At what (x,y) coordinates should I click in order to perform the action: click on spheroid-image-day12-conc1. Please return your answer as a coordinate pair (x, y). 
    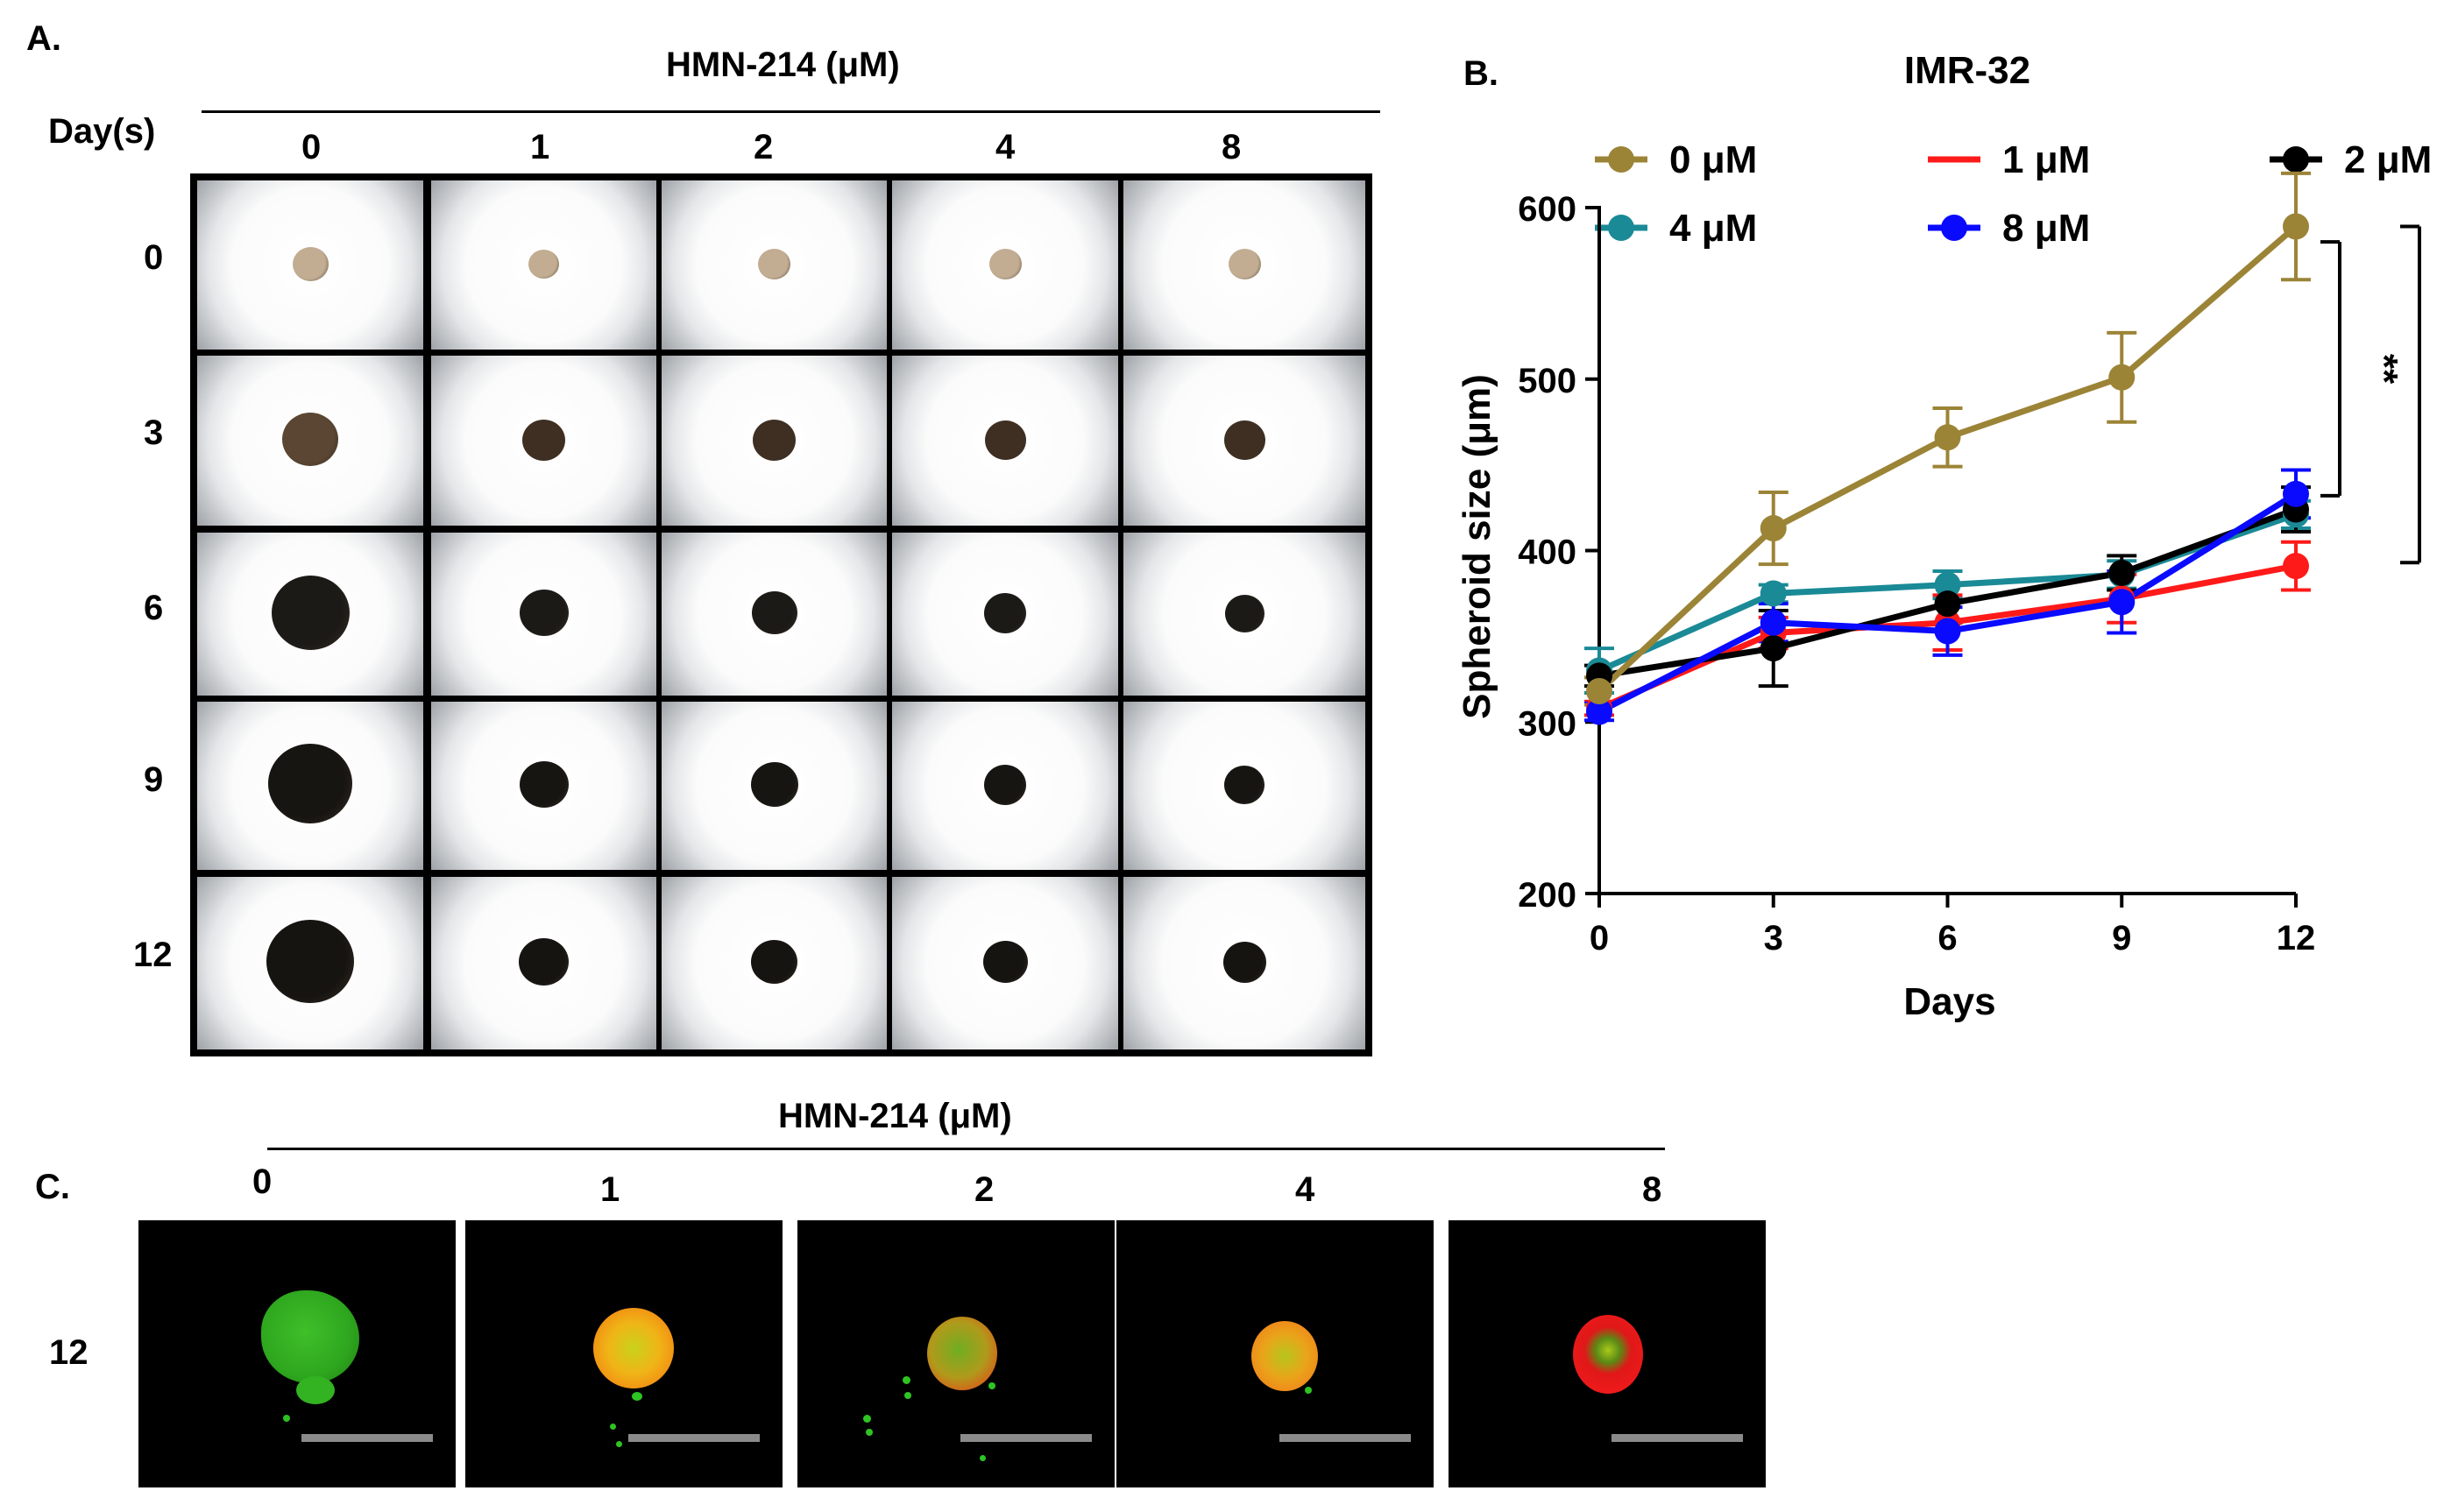
    Looking at the image, I should click on (543, 963).